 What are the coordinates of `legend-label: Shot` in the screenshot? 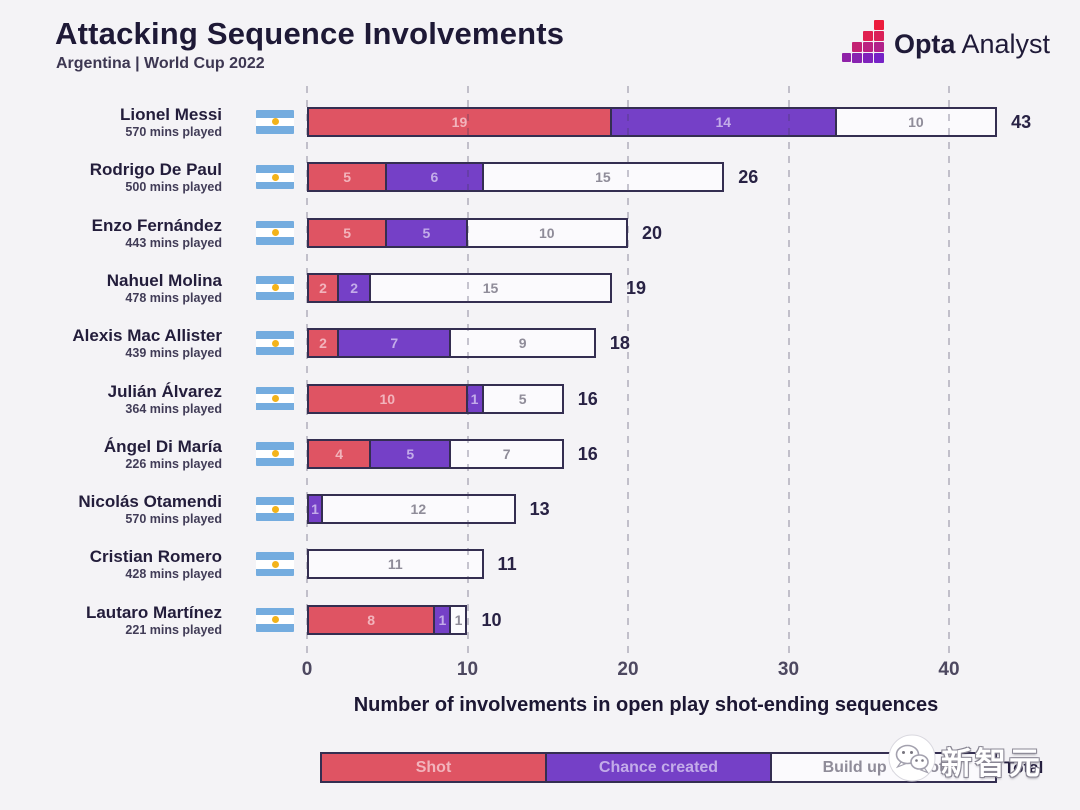 It's located at (433, 767).